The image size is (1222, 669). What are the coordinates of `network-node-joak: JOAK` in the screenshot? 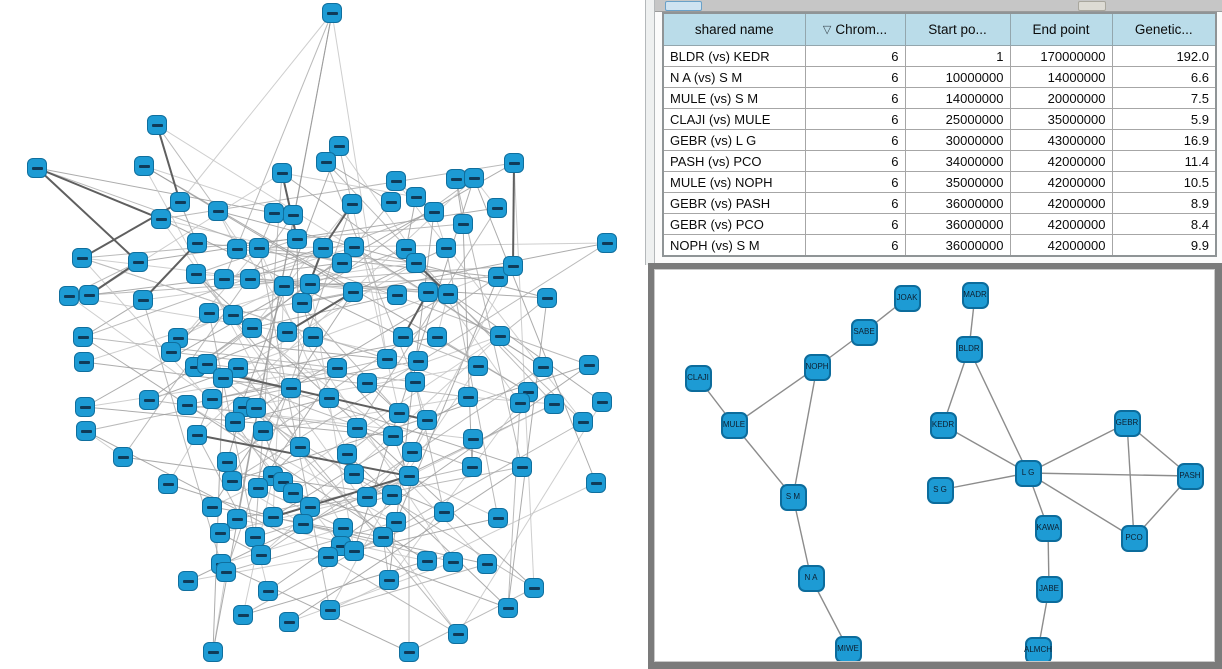 It's located at (907, 298).